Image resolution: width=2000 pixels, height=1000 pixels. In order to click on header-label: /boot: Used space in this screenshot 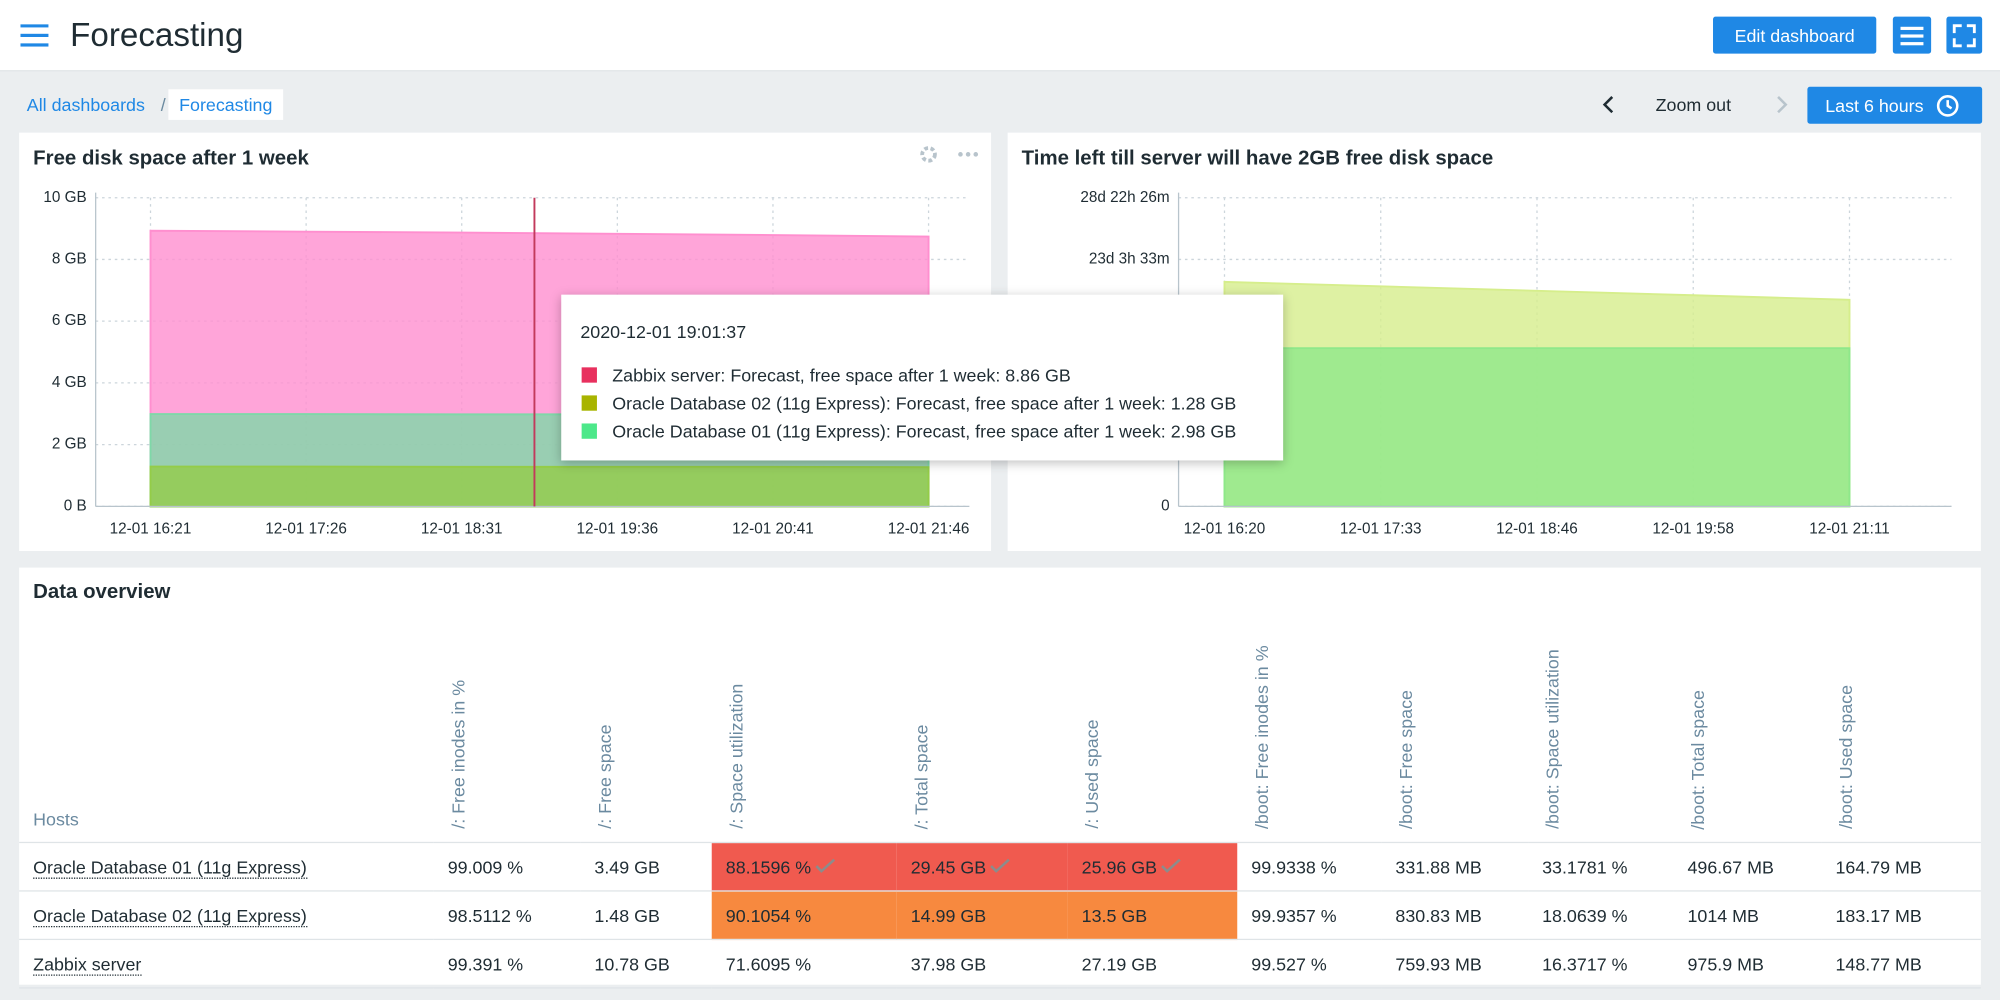, I will do `click(1845, 757)`.